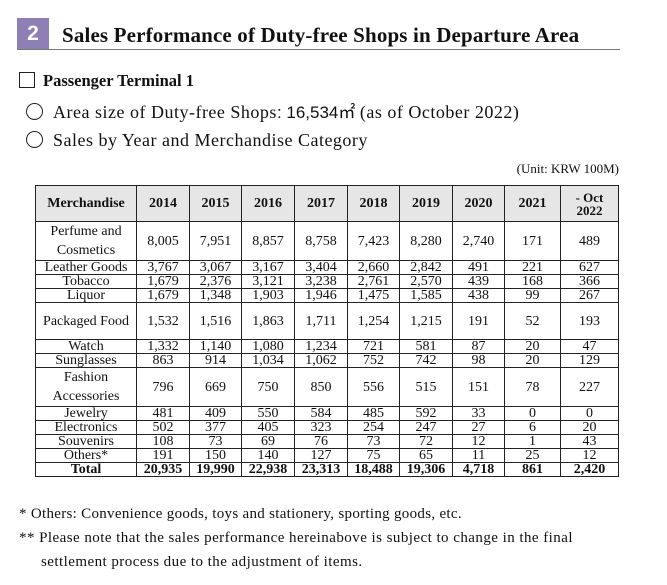  Describe the element at coordinates (478, 295) in the screenshot. I see `value-cell: 438` at that location.